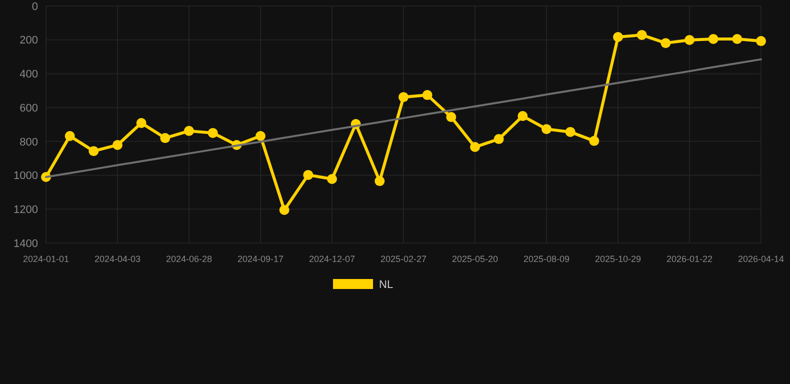 The image size is (790, 384). Describe the element at coordinates (29, 142) in the screenshot. I see `y-tick-label: 800` at that location.